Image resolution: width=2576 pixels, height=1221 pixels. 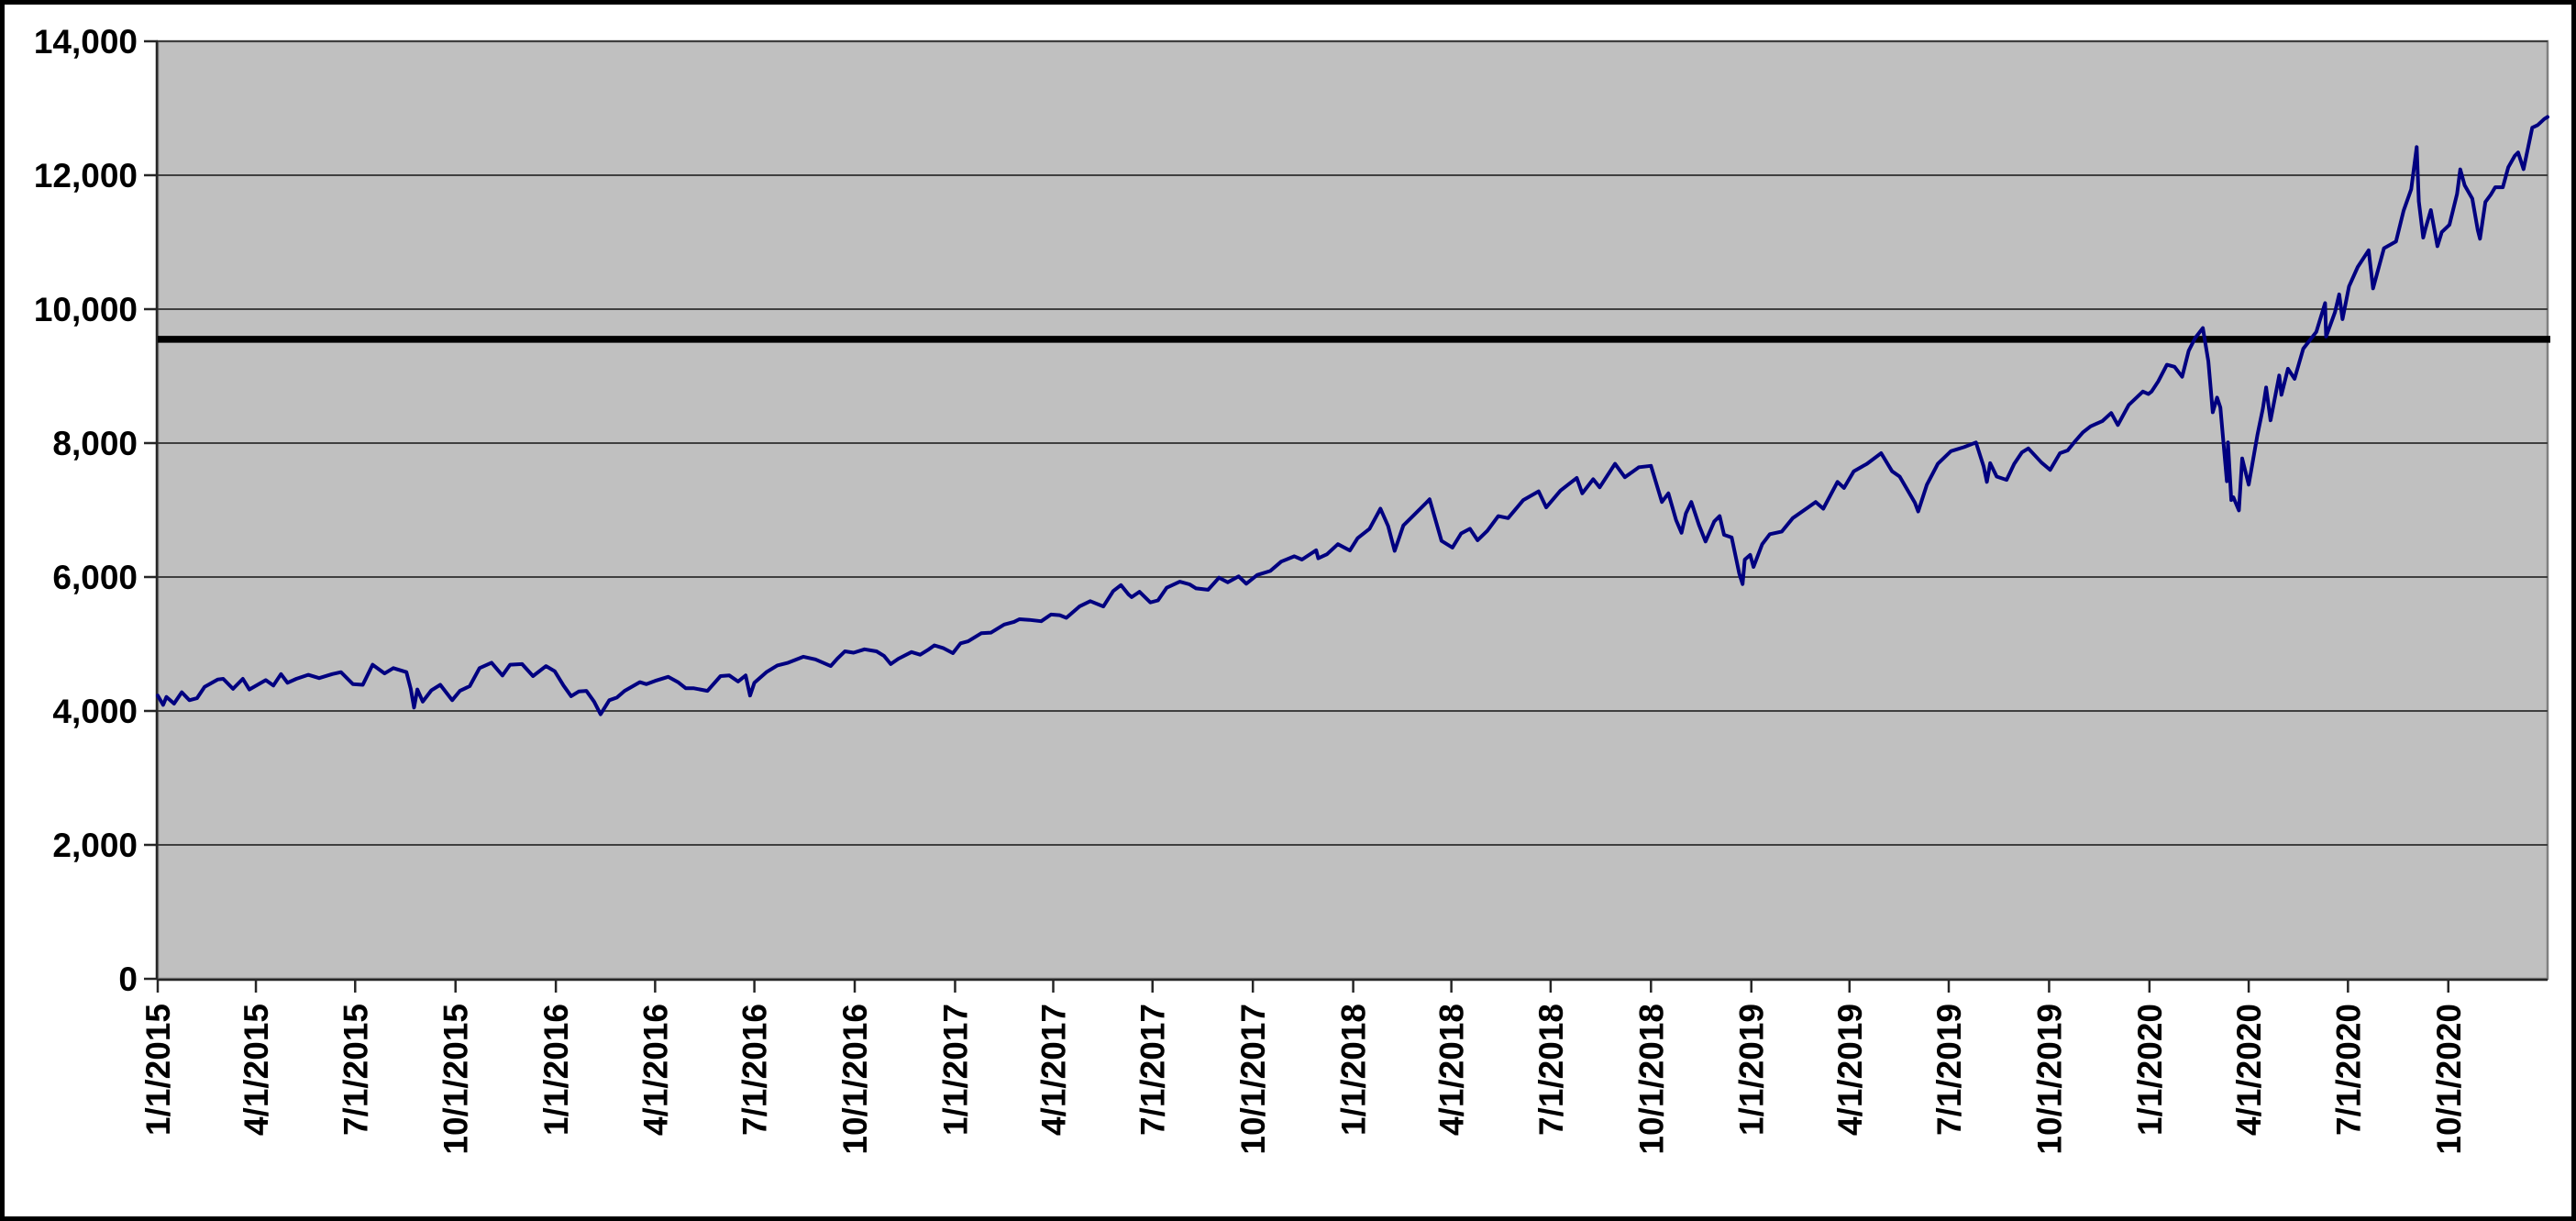 What do you see at coordinates (1354, 1070) in the screenshot?
I see `x-tick-label: 1/1/2018` at bounding box center [1354, 1070].